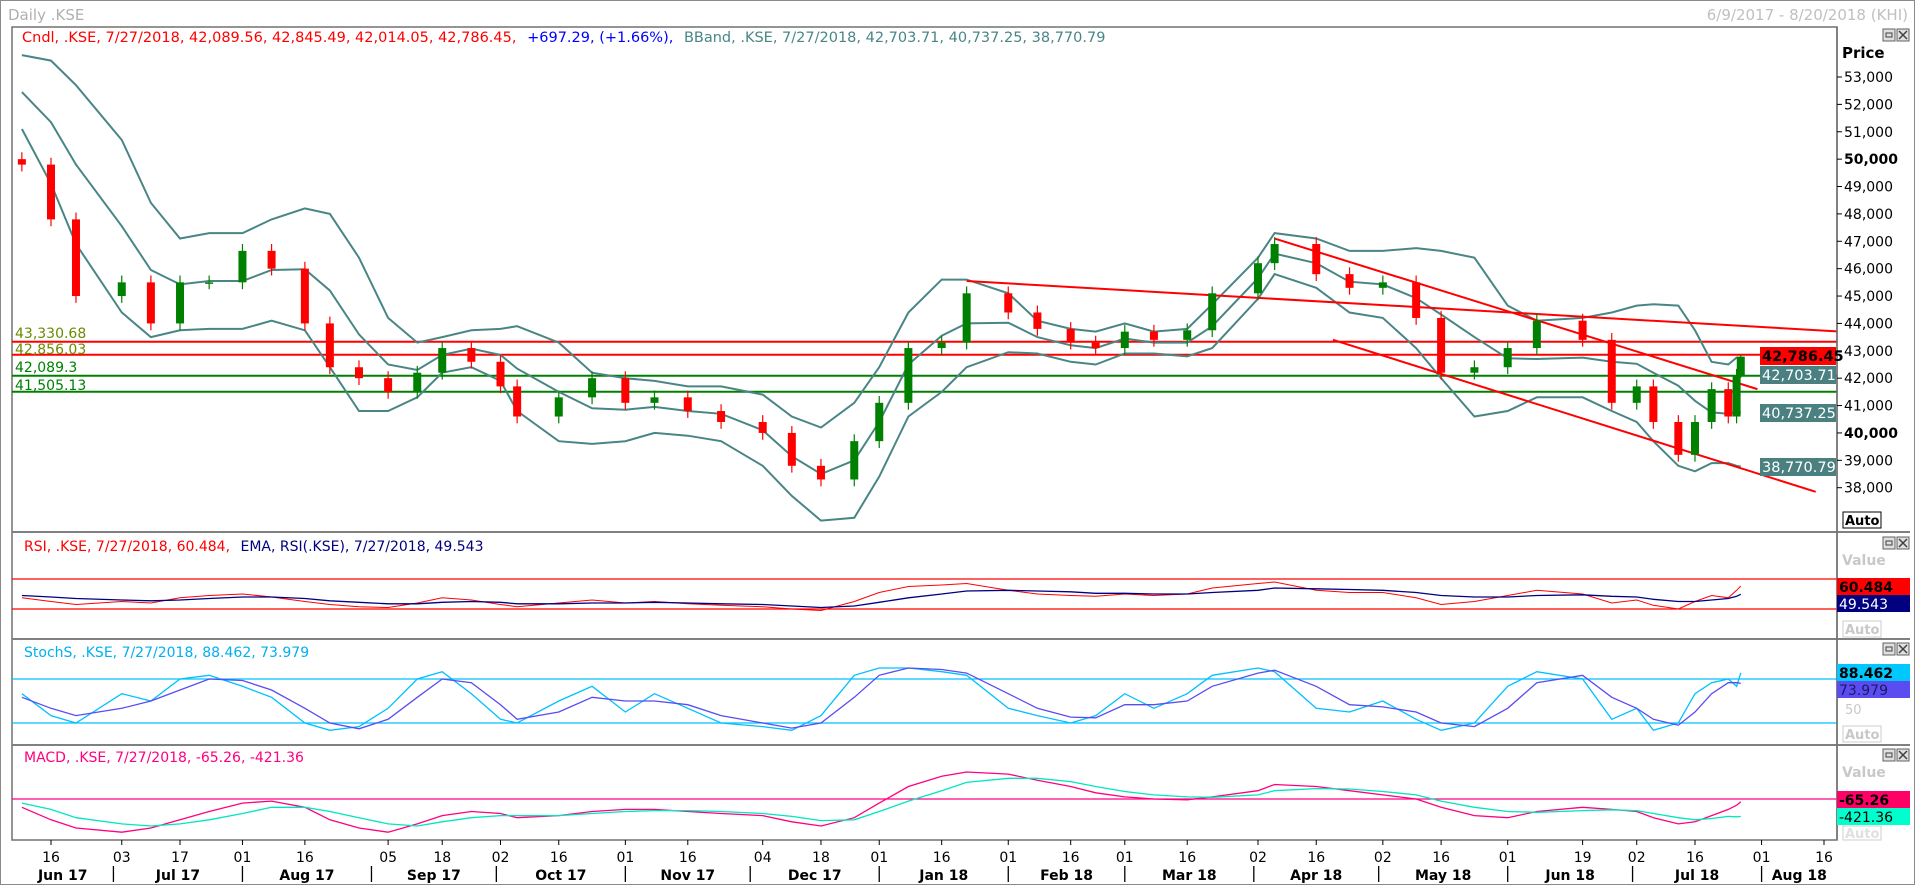 This screenshot has width=1915, height=885. I want to click on month-label: Feb 18, so click(1066, 876).